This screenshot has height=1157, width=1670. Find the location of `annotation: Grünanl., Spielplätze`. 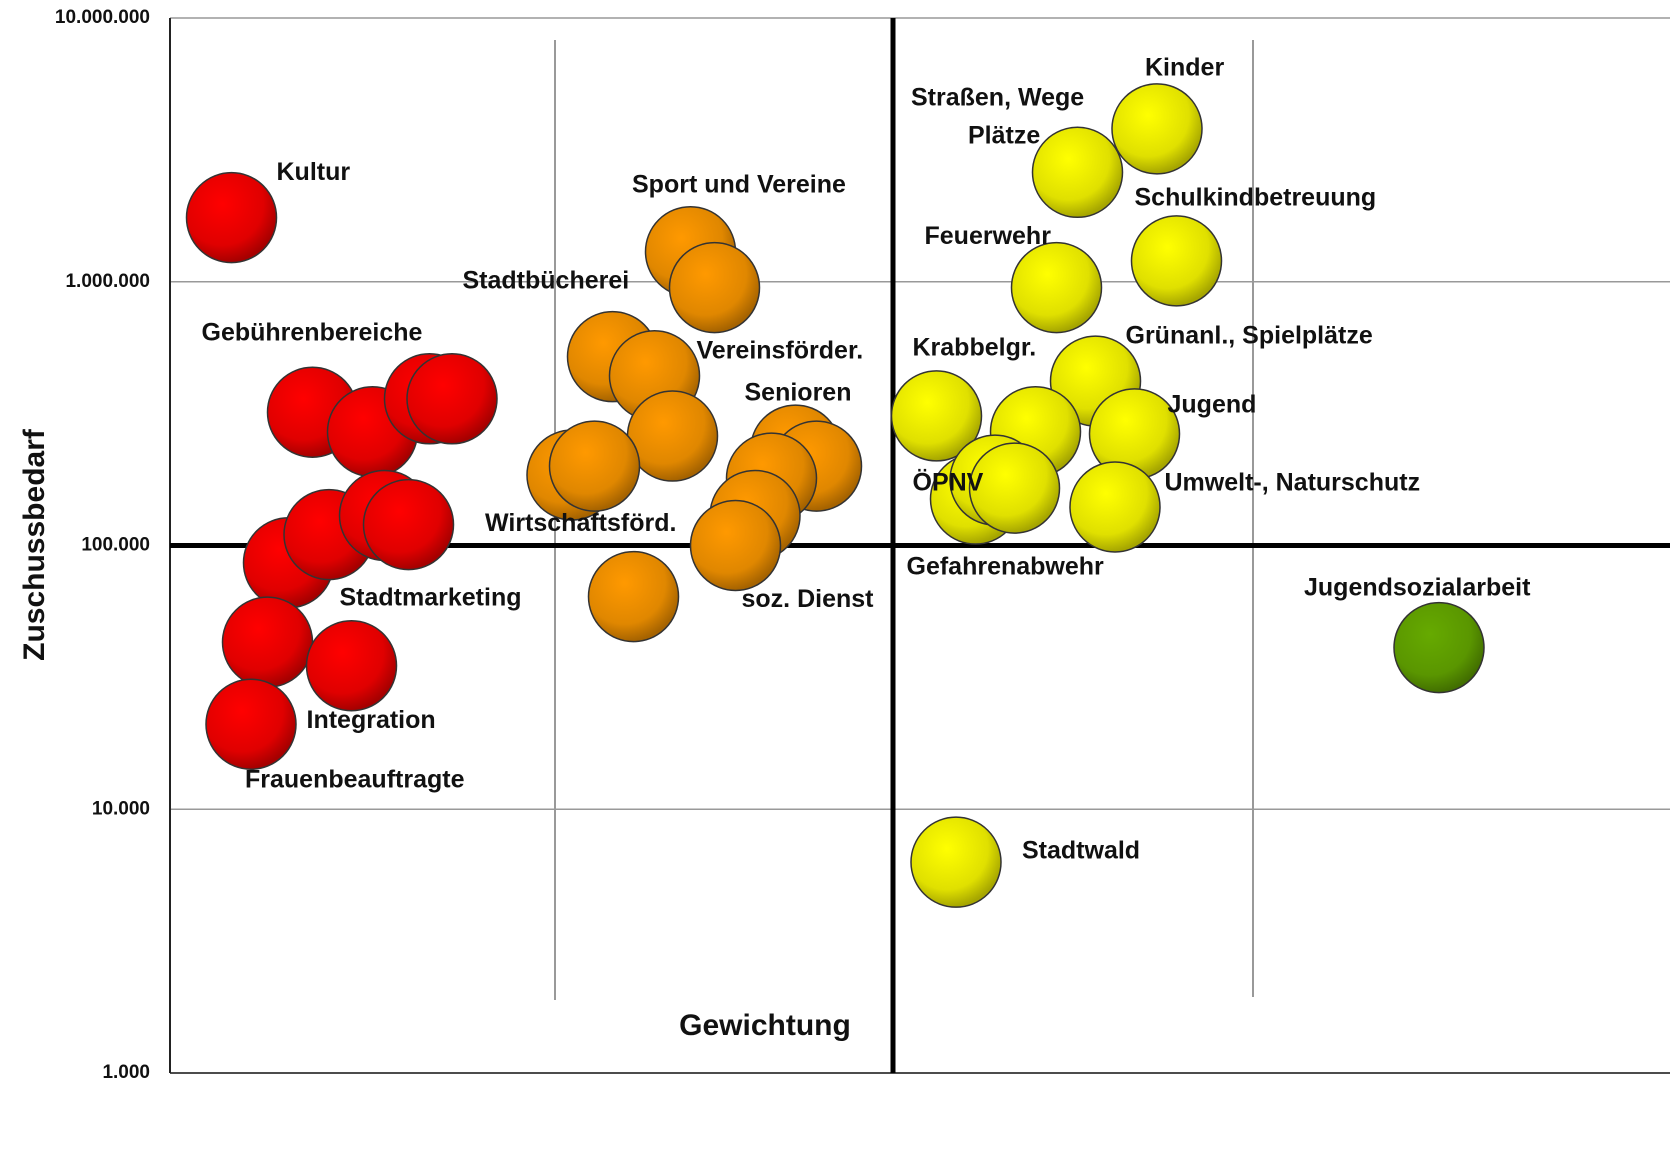

annotation: Grünanl., Spielplätze is located at coordinates (1249, 335).